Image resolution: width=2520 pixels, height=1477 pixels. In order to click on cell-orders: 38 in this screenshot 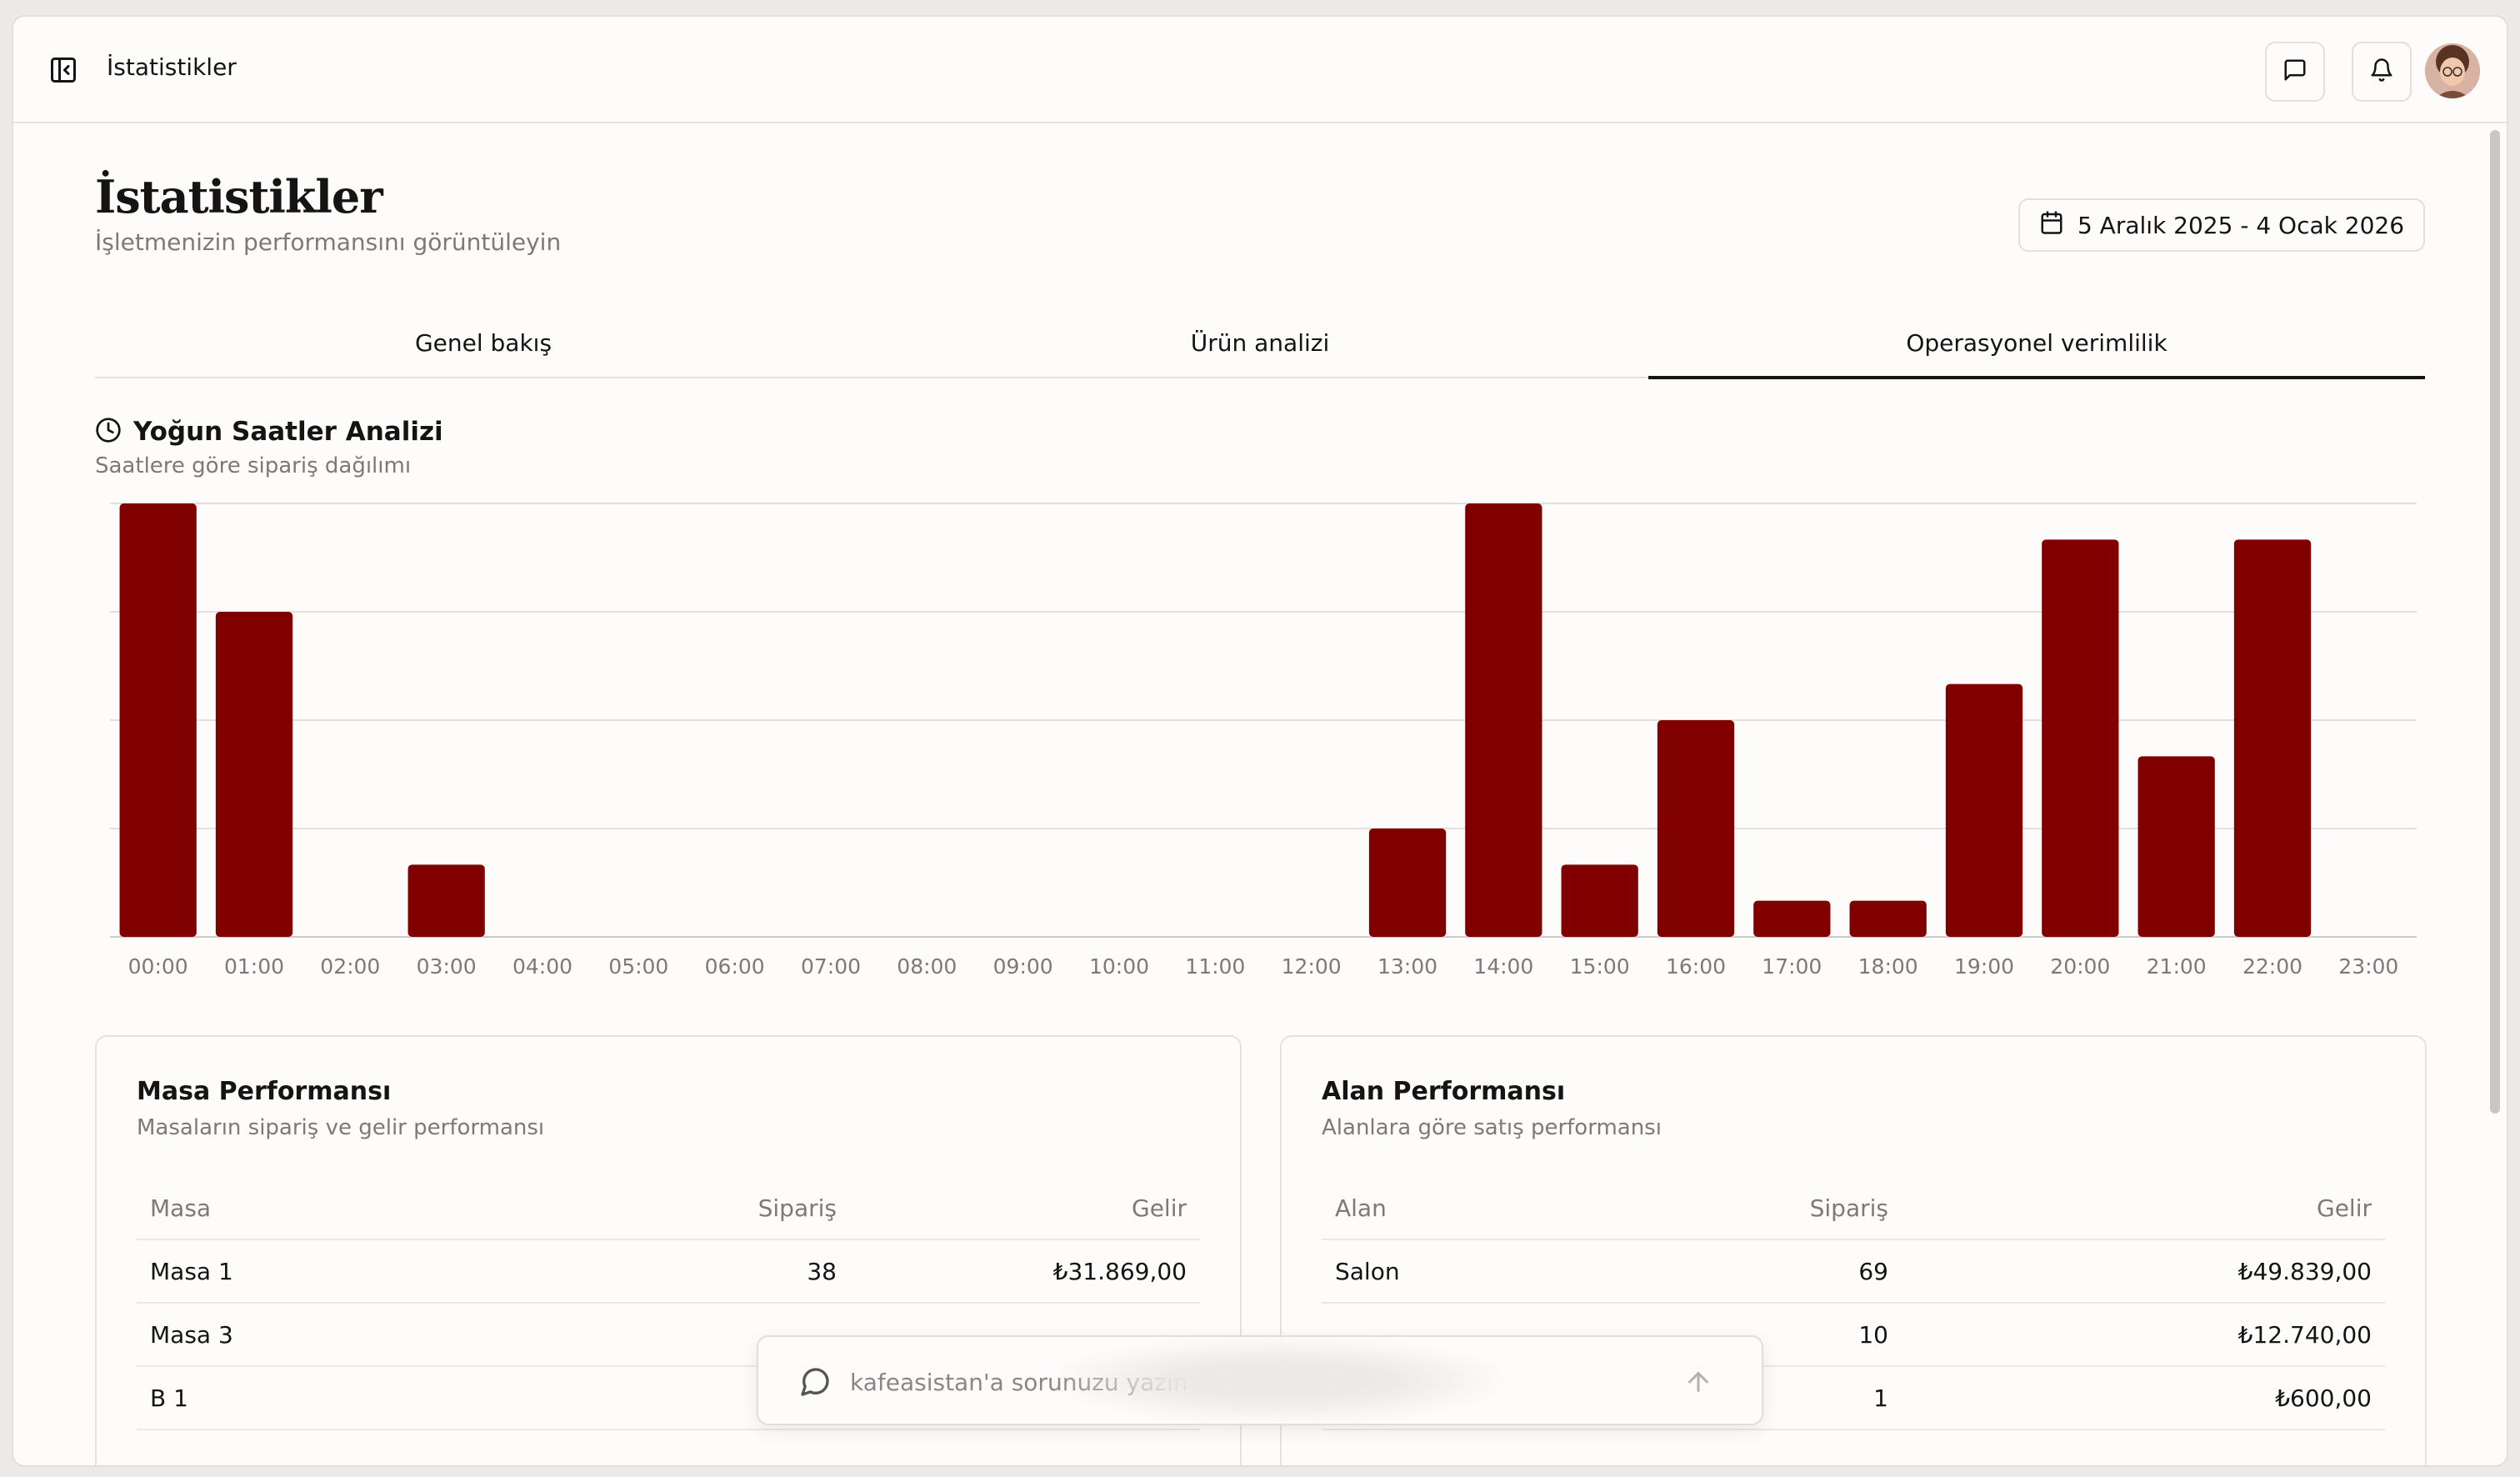, I will do `click(822, 1271)`.